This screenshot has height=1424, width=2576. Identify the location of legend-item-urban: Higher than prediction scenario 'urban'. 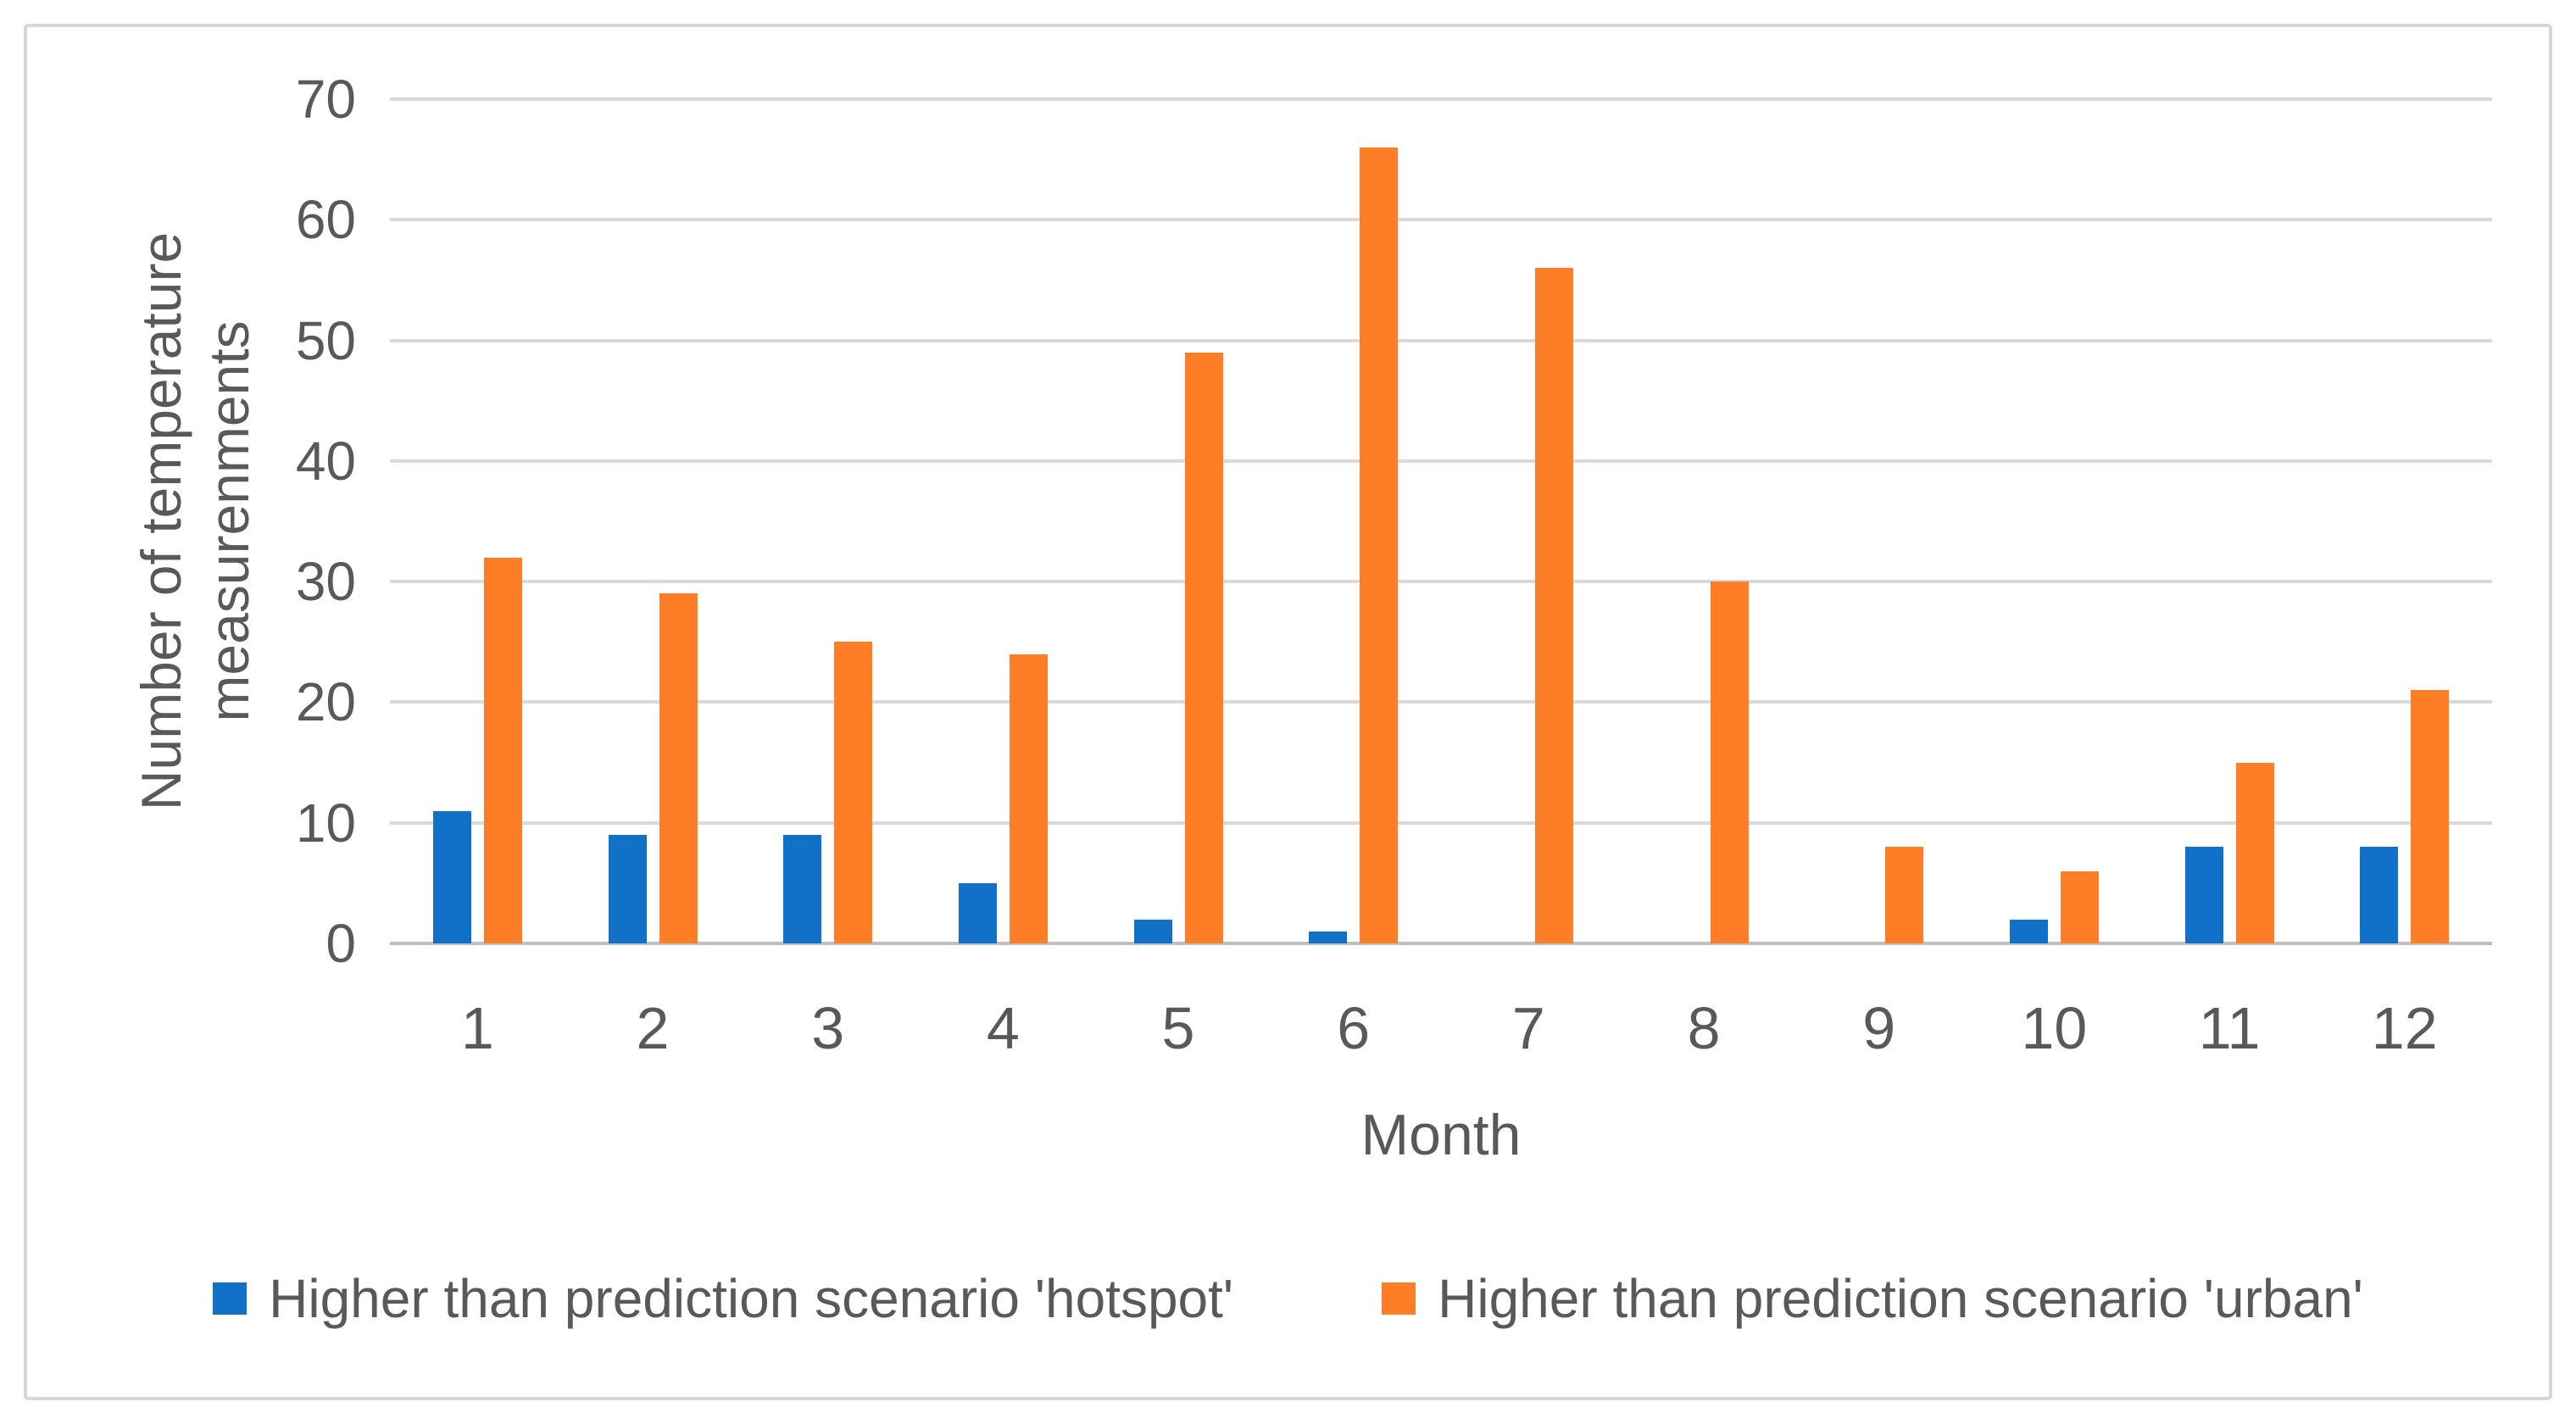
(1872, 1298).